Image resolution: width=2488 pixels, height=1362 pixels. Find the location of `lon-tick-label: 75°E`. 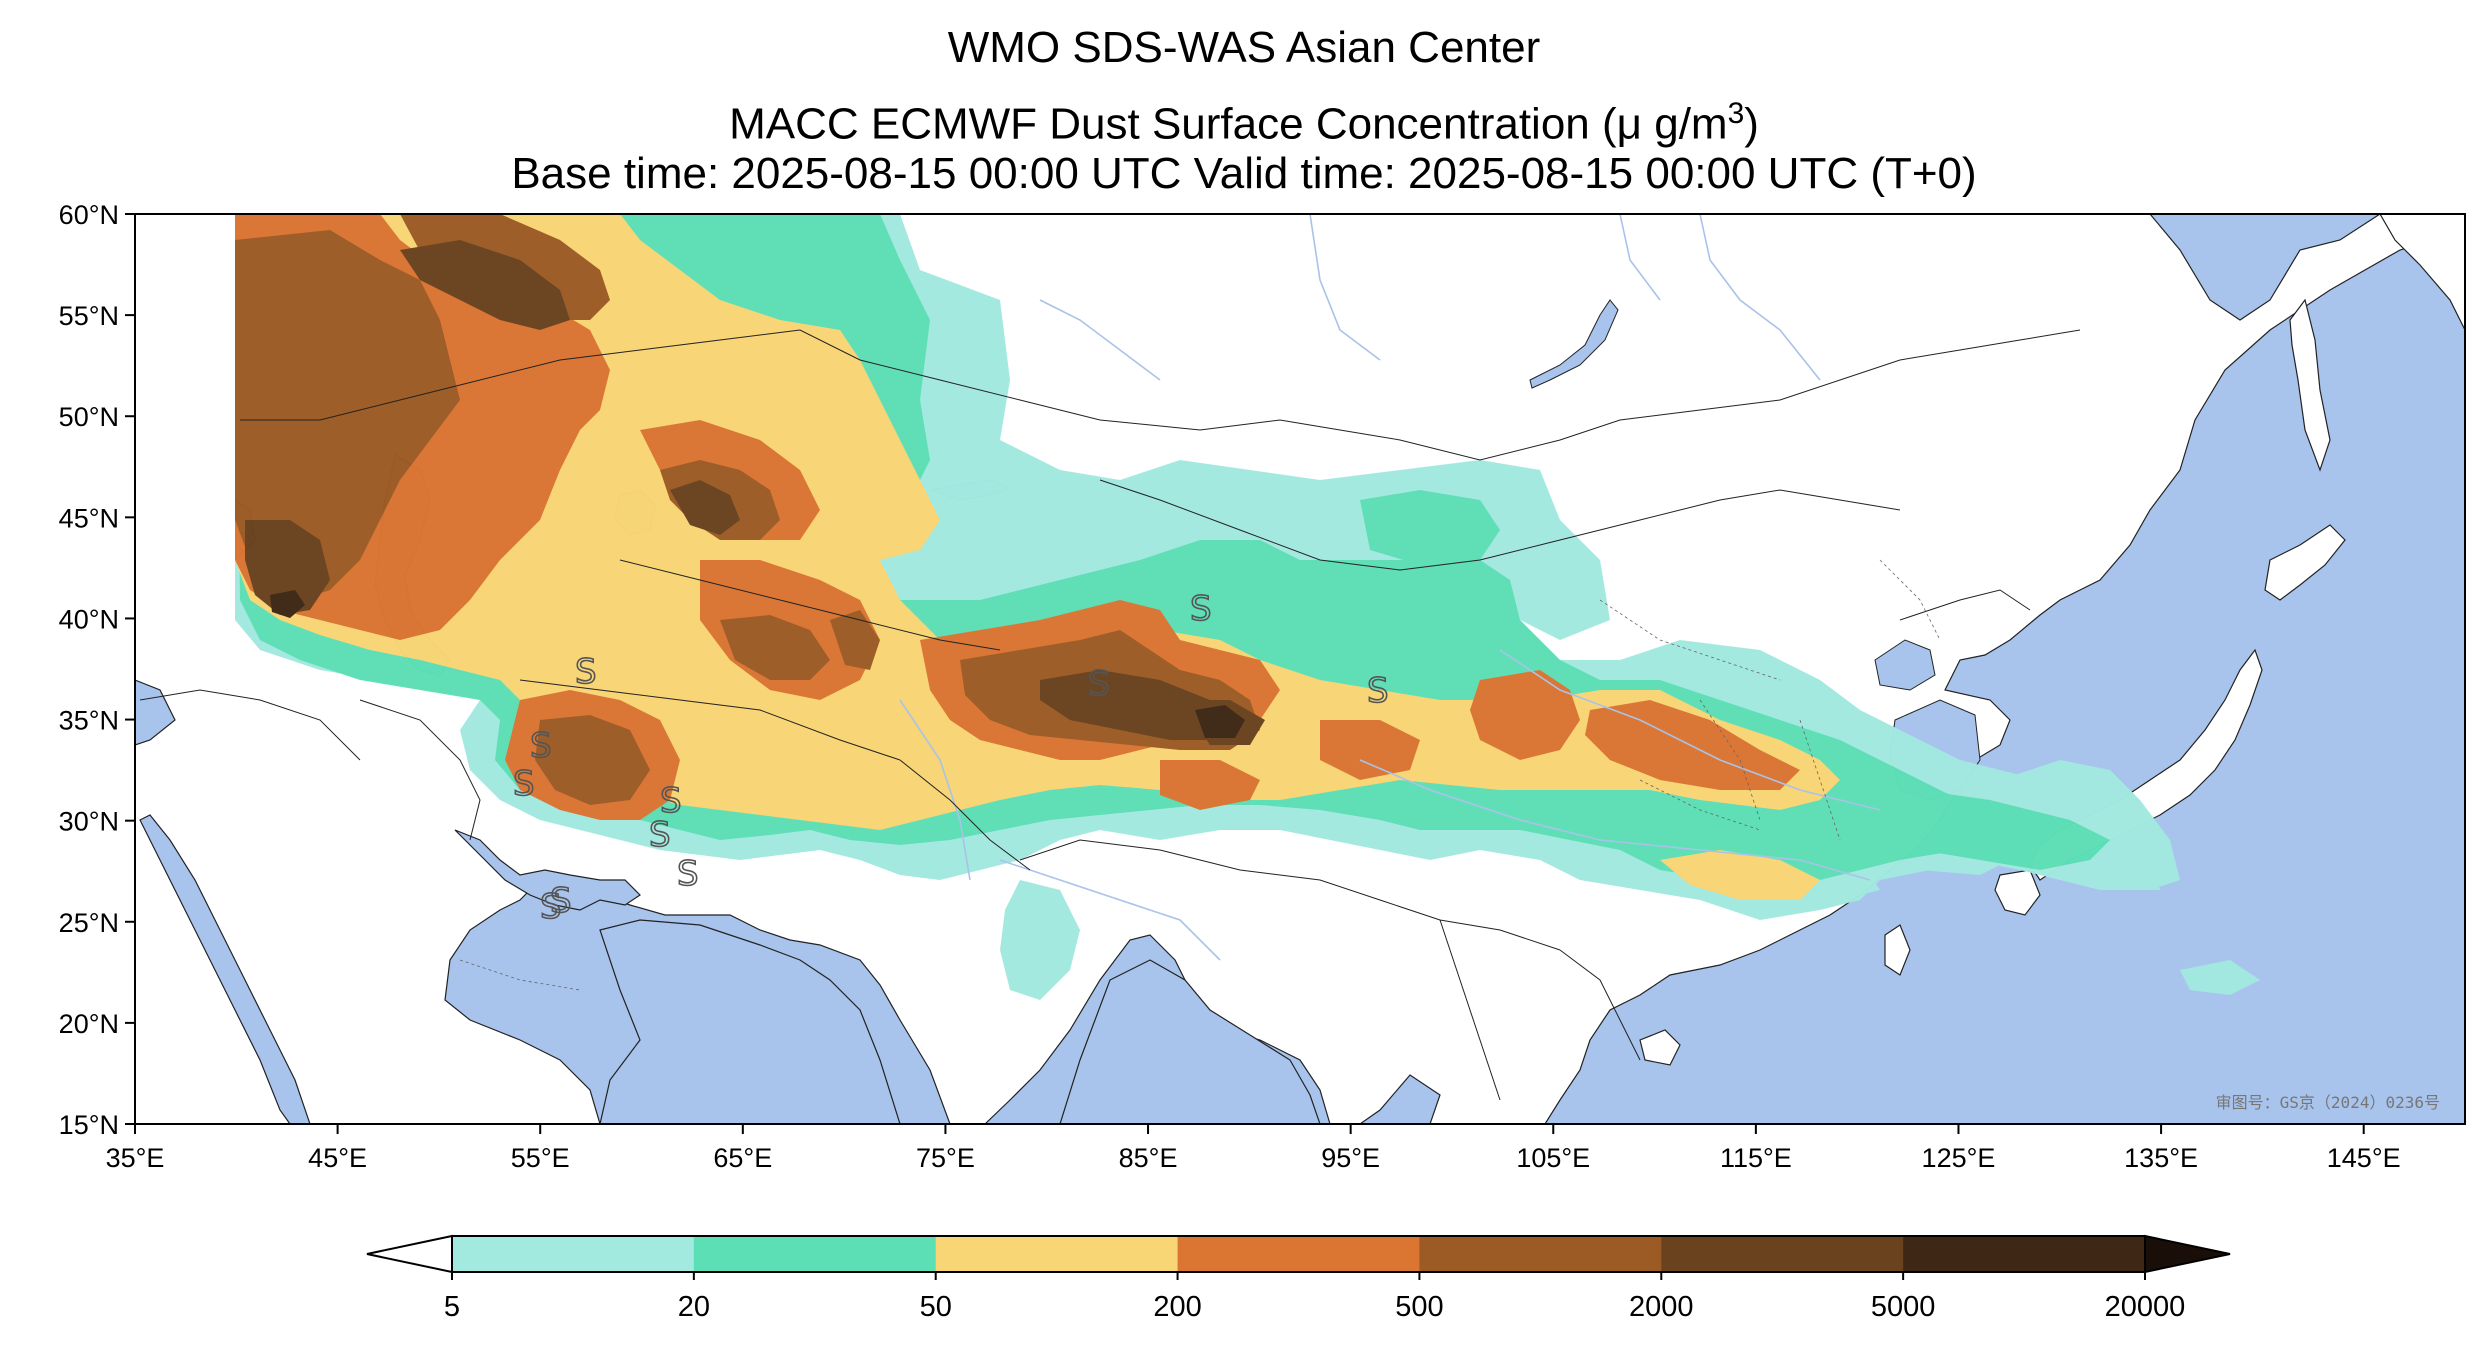

lon-tick-label: 75°E is located at coordinates (945, 1158).